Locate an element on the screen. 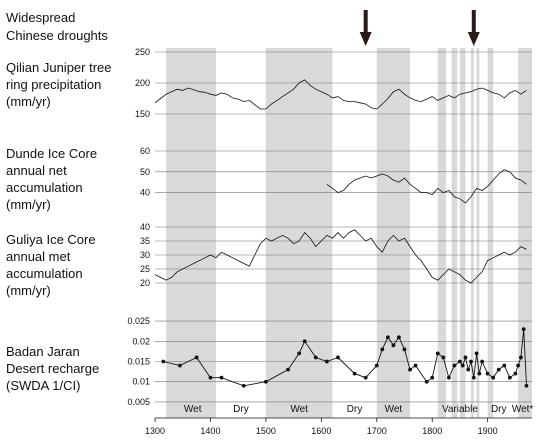  era-label-0: Wet is located at coordinates (193, 409).